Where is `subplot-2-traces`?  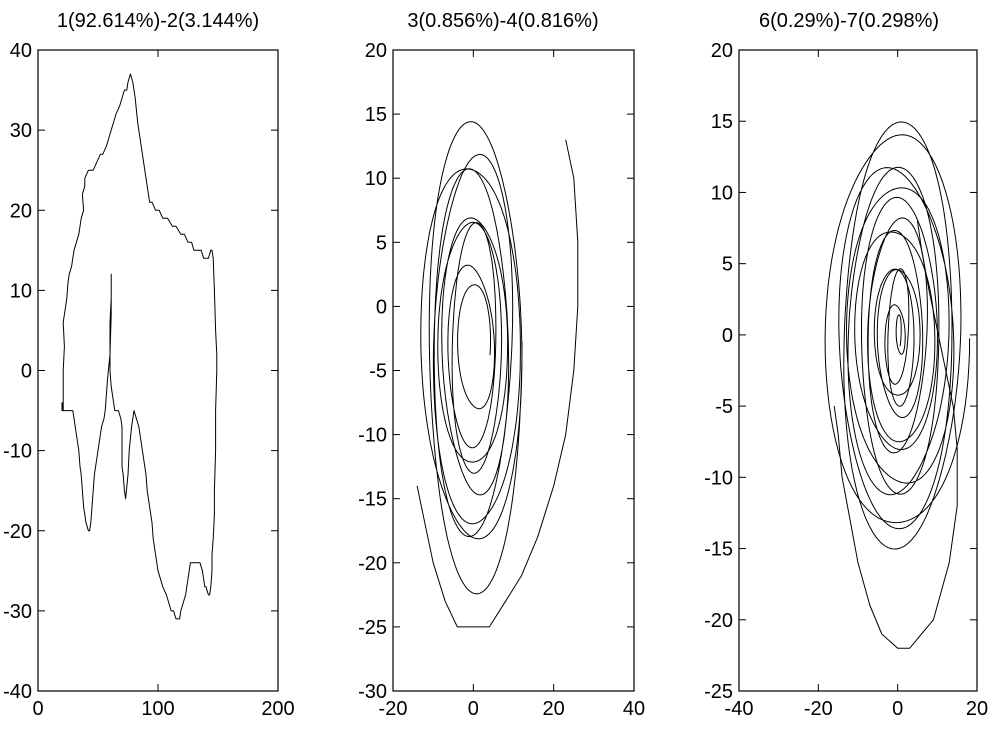
subplot-2-traces is located at coordinates (497, 374).